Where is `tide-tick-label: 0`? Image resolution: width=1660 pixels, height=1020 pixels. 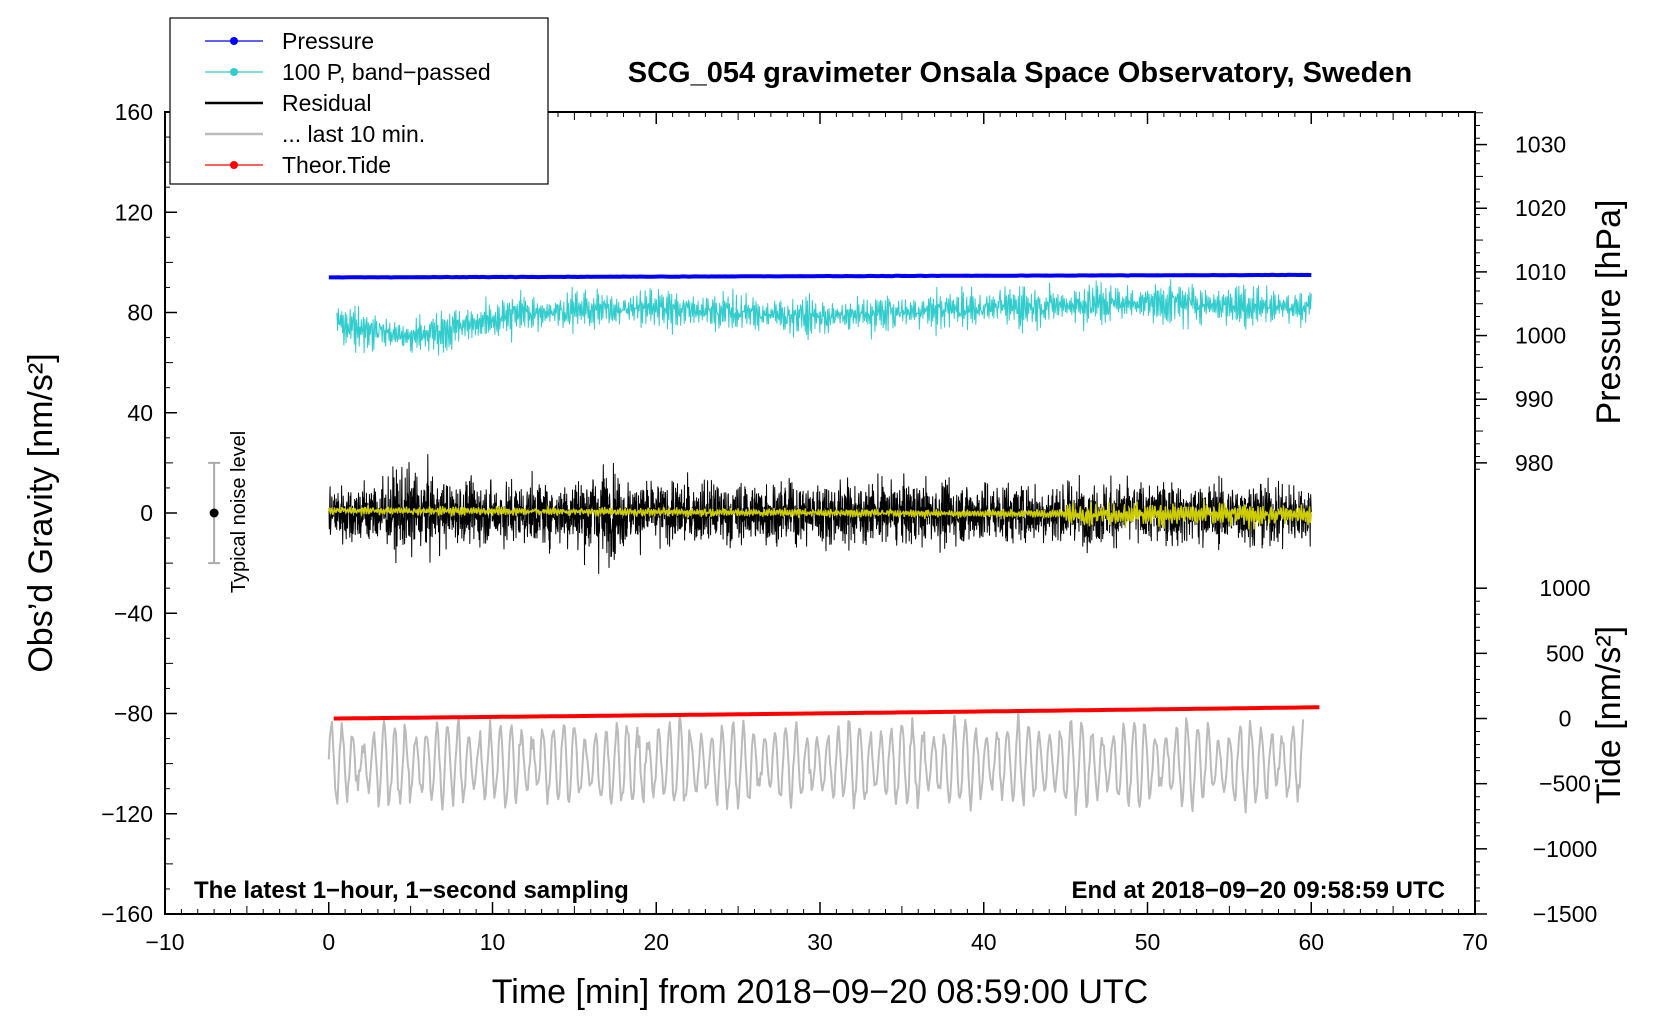 tide-tick-label: 0 is located at coordinates (1565, 719).